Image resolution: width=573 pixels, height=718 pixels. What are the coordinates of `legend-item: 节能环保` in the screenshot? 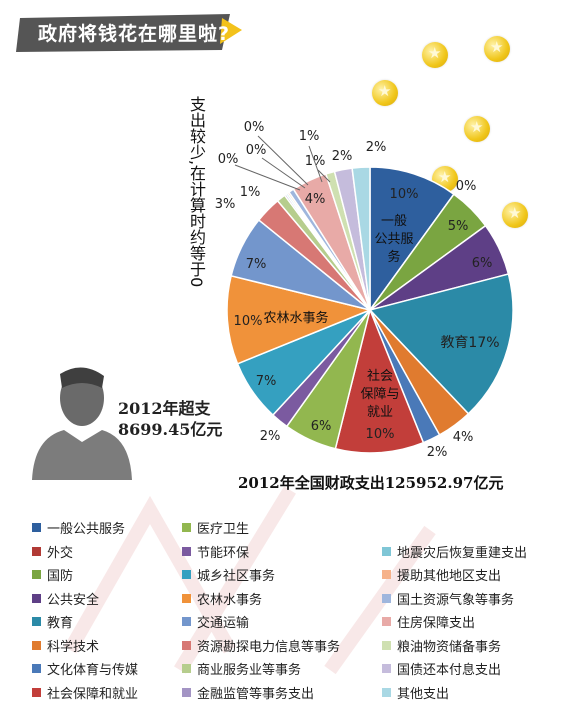 It's located at (282, 552).